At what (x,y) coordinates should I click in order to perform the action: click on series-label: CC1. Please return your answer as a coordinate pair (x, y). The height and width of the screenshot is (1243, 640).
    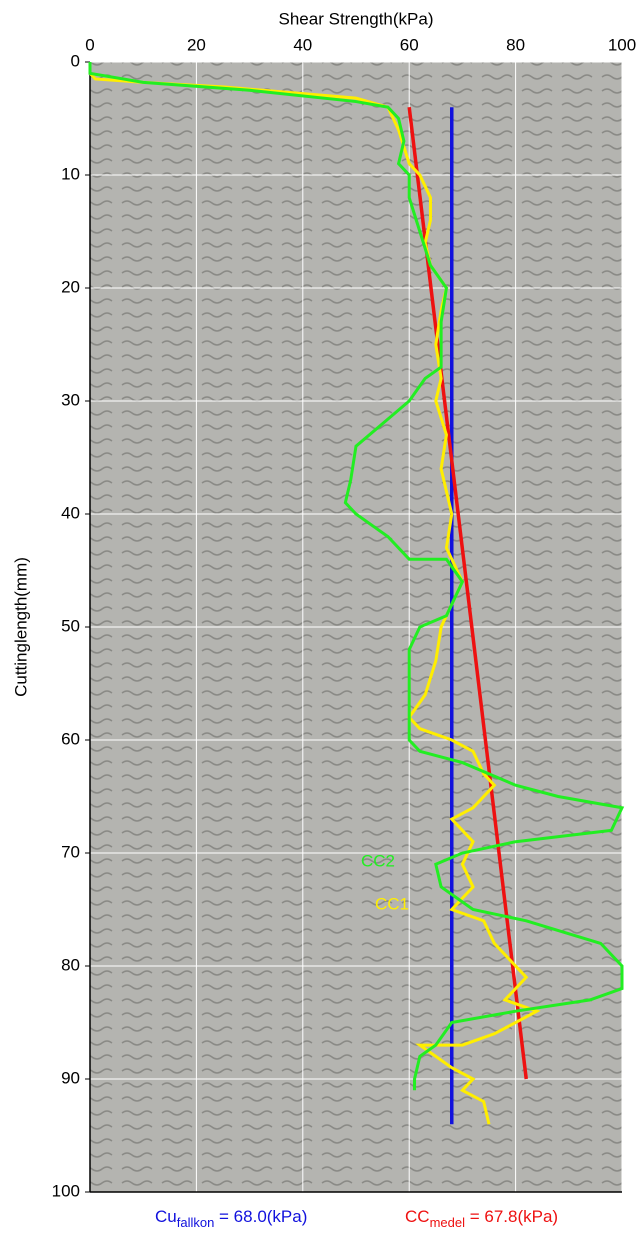
    Looking at the image, I should click on (392, 903).